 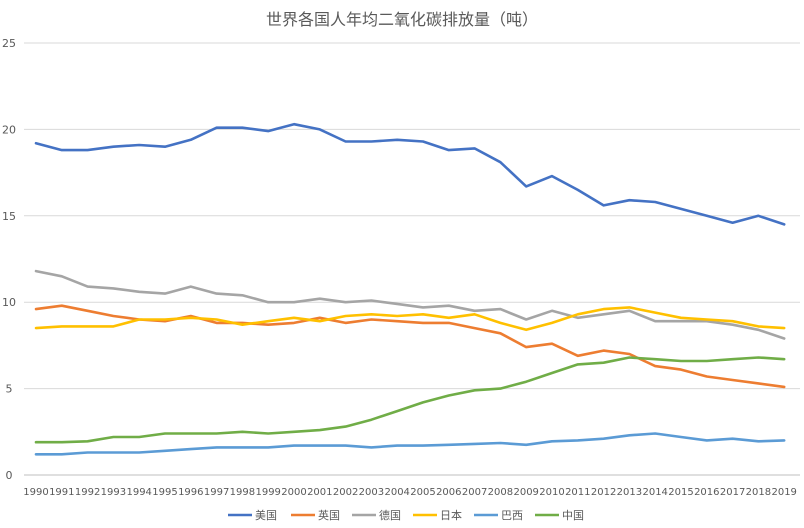 What do you see at coordinates (371, 492) in the screenshot?
I see `x-tick-label: 2003` at bounding box center [371, 492].